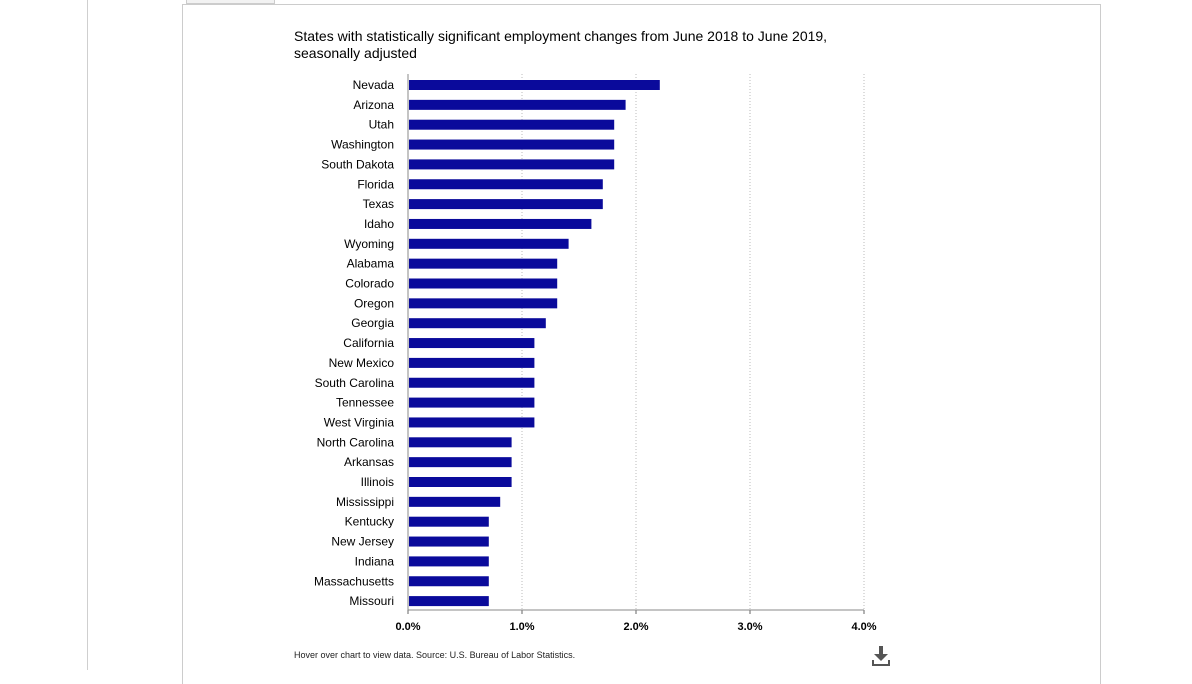 The height and width of the screenshot is (684, 1192). What do you see at coordinates (369, 284) in the screenshot?
I see `category-label: Colorado` at bounding box center [369, 284].